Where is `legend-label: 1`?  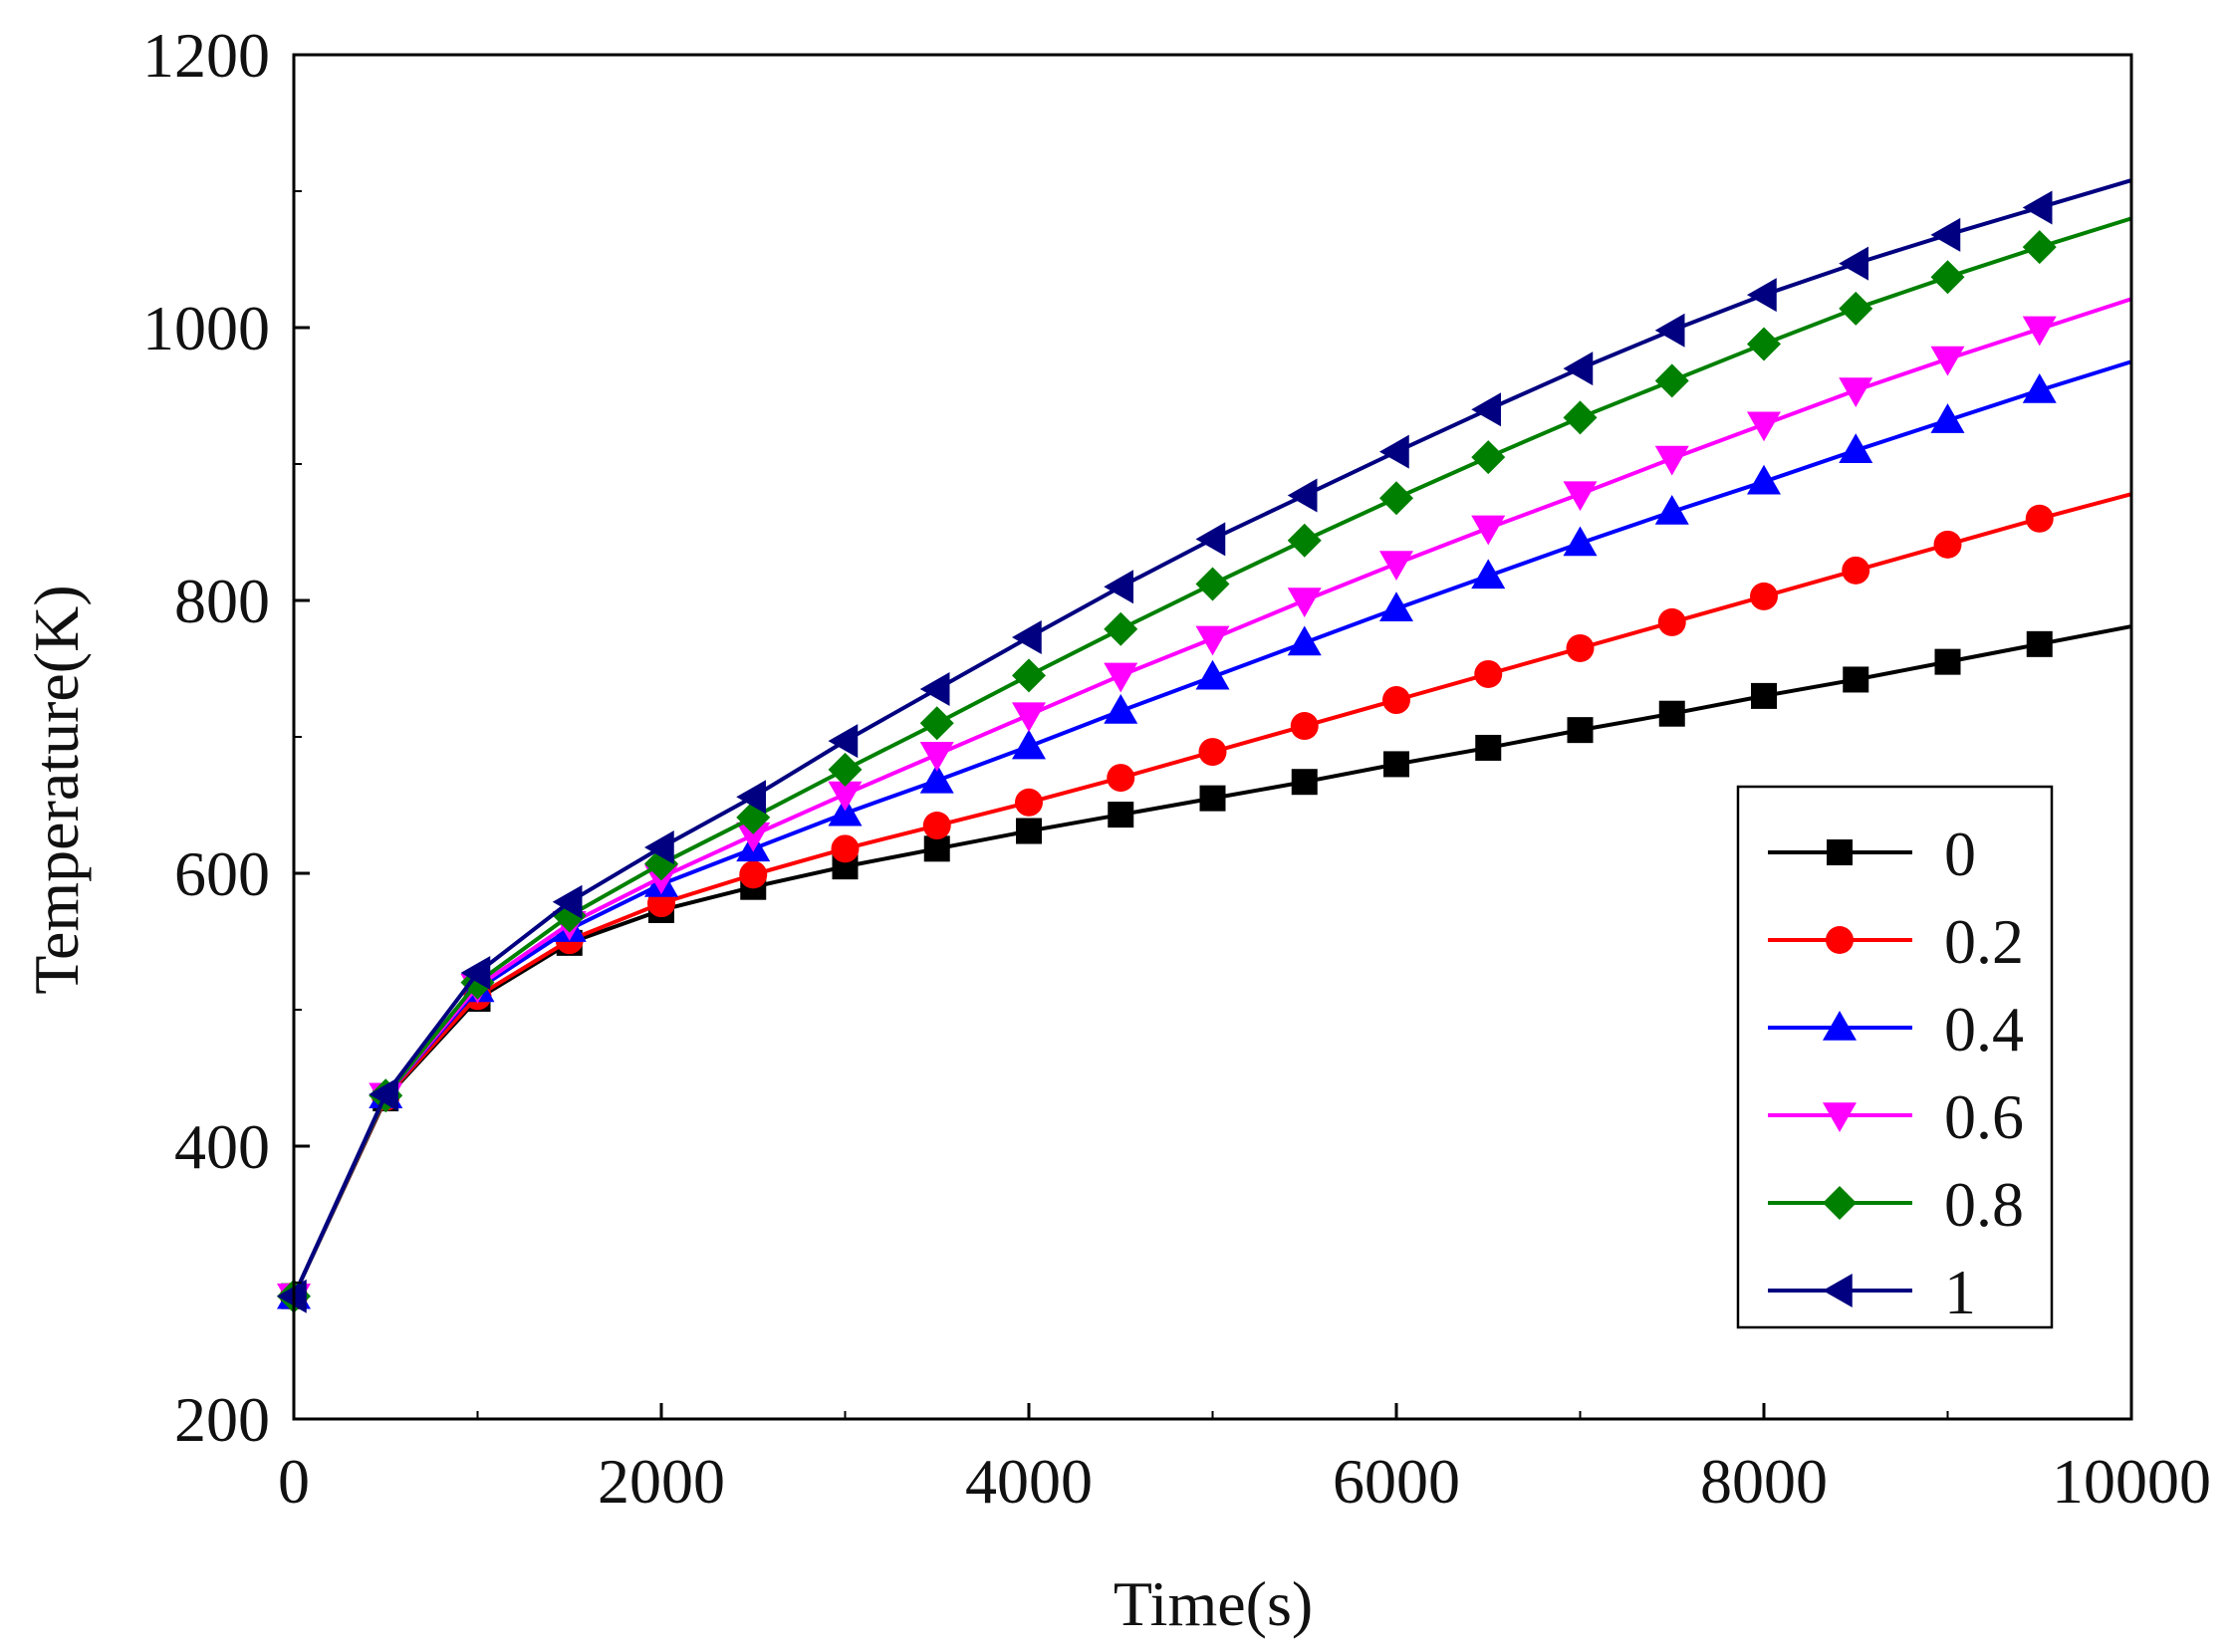 legend-label: 1 is located at coordinates (1960, 1292).